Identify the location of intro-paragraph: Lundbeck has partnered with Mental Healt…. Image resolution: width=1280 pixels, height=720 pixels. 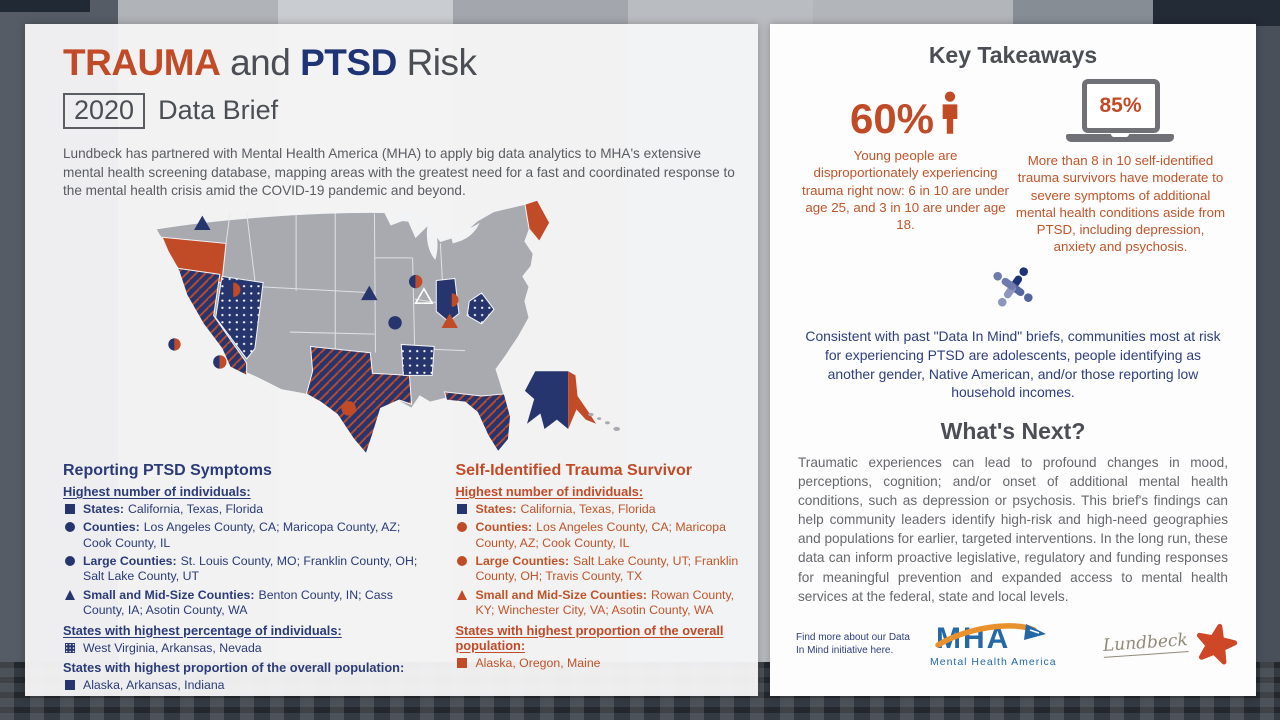
(399, 172).